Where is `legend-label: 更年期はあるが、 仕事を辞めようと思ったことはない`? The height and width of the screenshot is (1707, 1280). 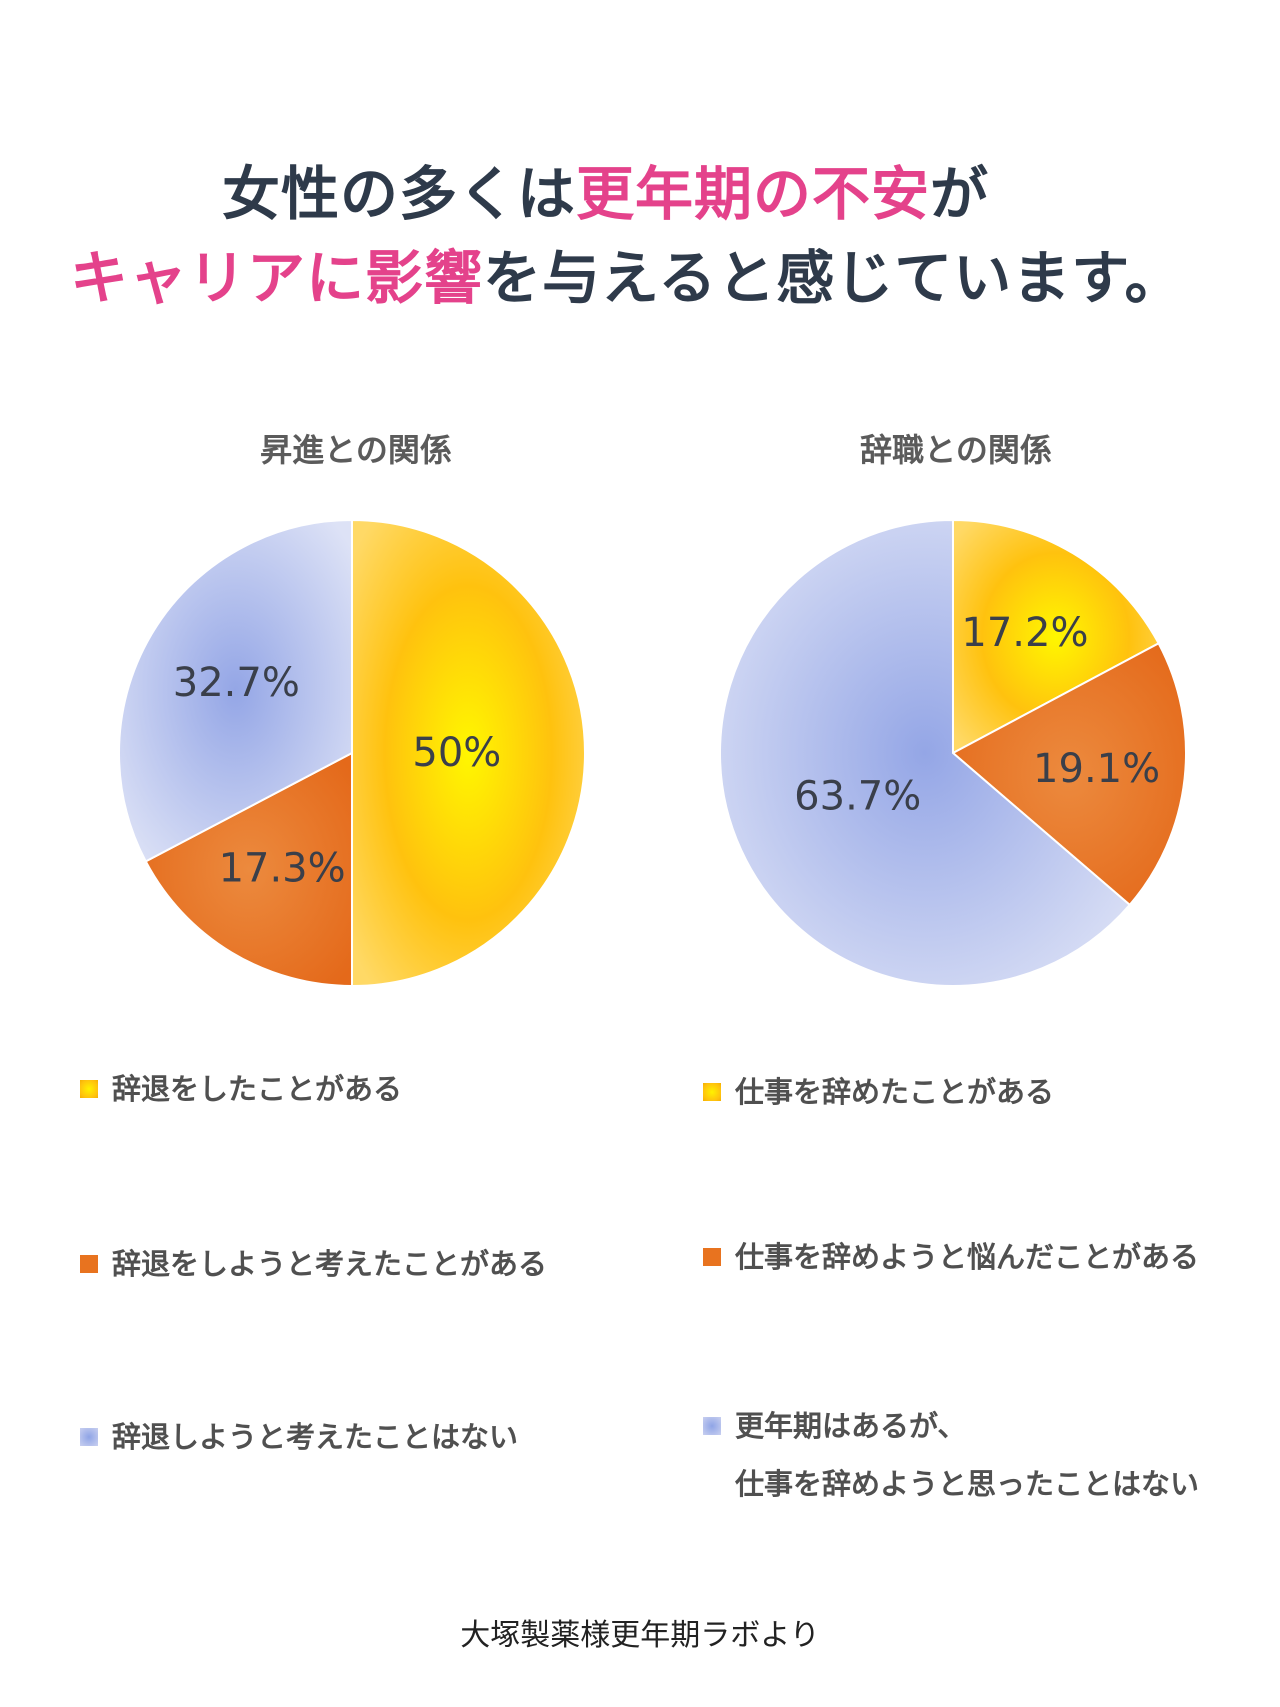
legend-label: 更年期はあるが、 仕事を辞めようと思ったことはない is located at coordinates (967, 1455).